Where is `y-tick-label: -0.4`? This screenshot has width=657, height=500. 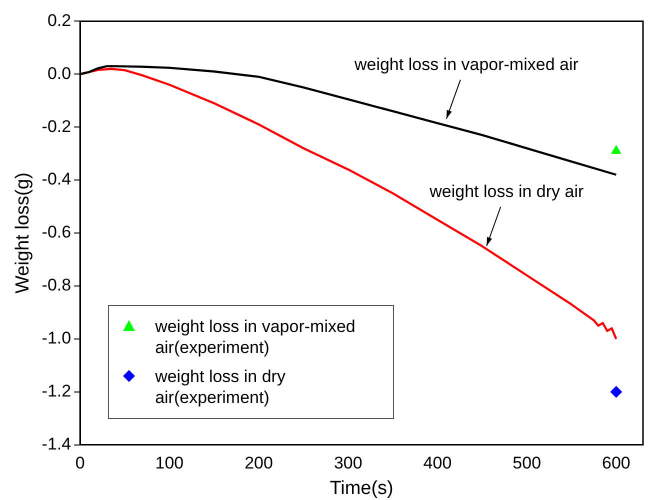 y-tick-label: -0.4 is located at coordinates (57, 179).